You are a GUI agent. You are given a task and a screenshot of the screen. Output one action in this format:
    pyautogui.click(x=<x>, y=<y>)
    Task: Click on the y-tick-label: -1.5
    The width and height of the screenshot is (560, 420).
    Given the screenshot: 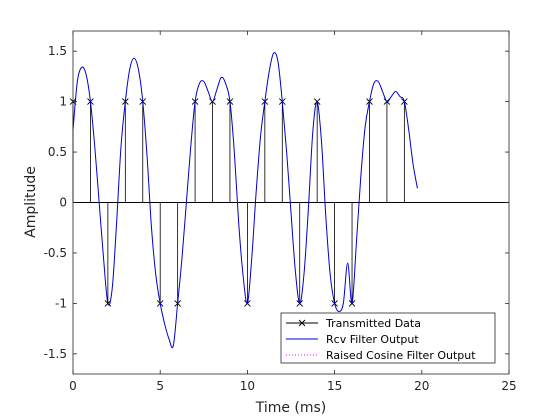 What is the action you would take?
    pyautogui.click(x=55, y=354)
    